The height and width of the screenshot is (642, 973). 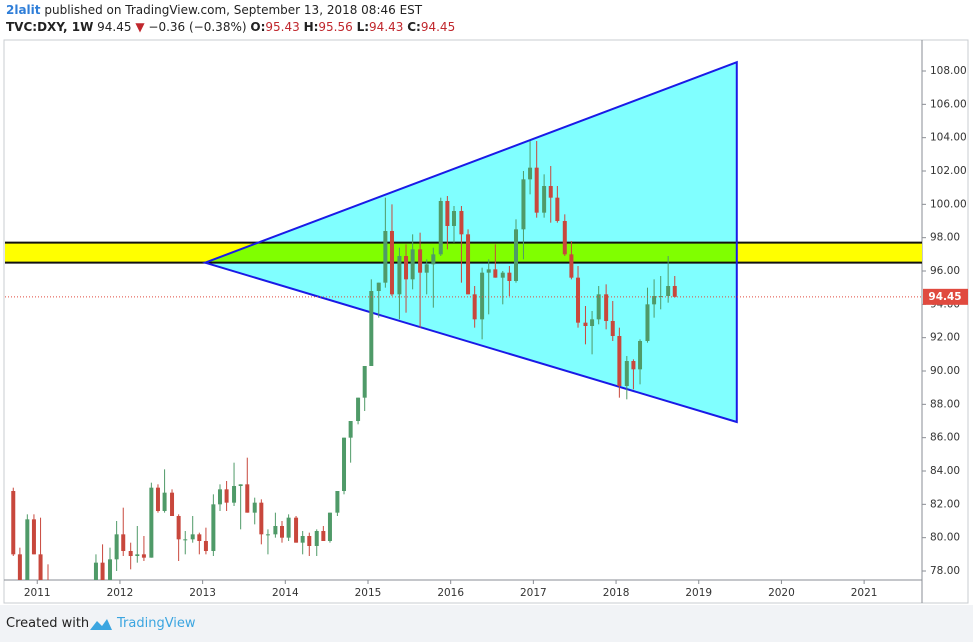 I want to click on h-label: H:, so click(x=311, y=27).